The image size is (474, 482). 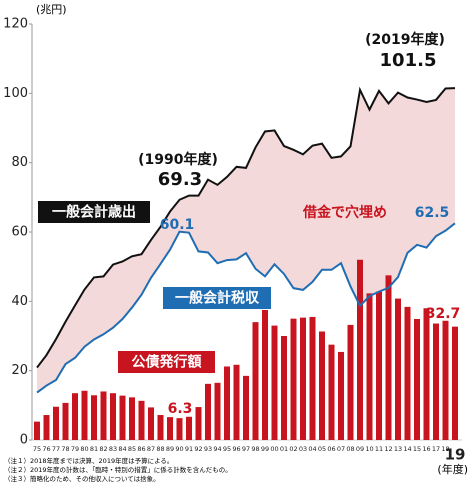 I want to click on note: （注３）簡略化のため、その他収入については捨象。, so click(x=82, y=478).